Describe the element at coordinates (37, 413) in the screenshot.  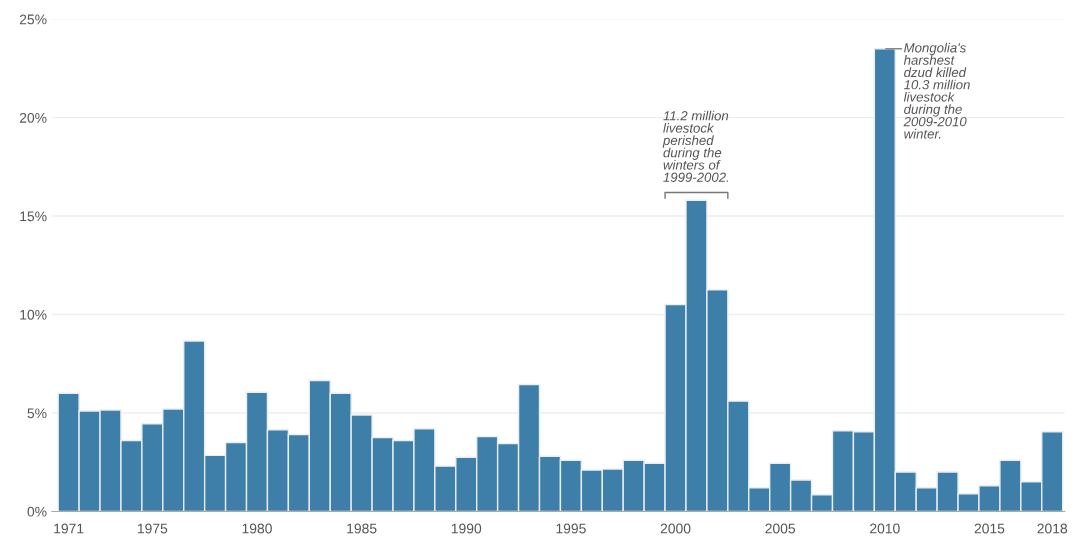
I see `y-tick-label: 5%` at that location.